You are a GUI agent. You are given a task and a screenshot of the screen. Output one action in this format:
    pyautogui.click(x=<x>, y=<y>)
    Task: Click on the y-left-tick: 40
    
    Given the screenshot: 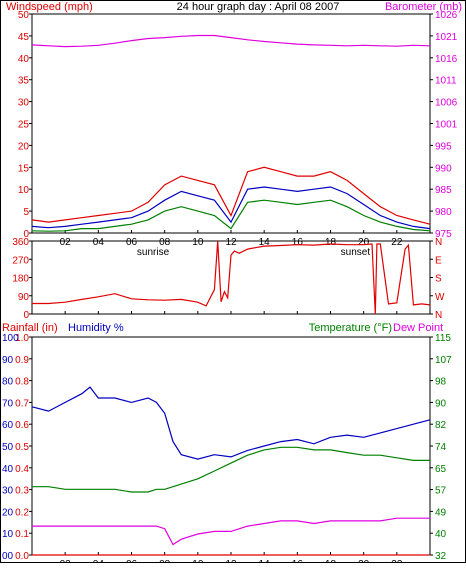 What is the action you would take?
    pyautogui.click(x=24, y=59)
    